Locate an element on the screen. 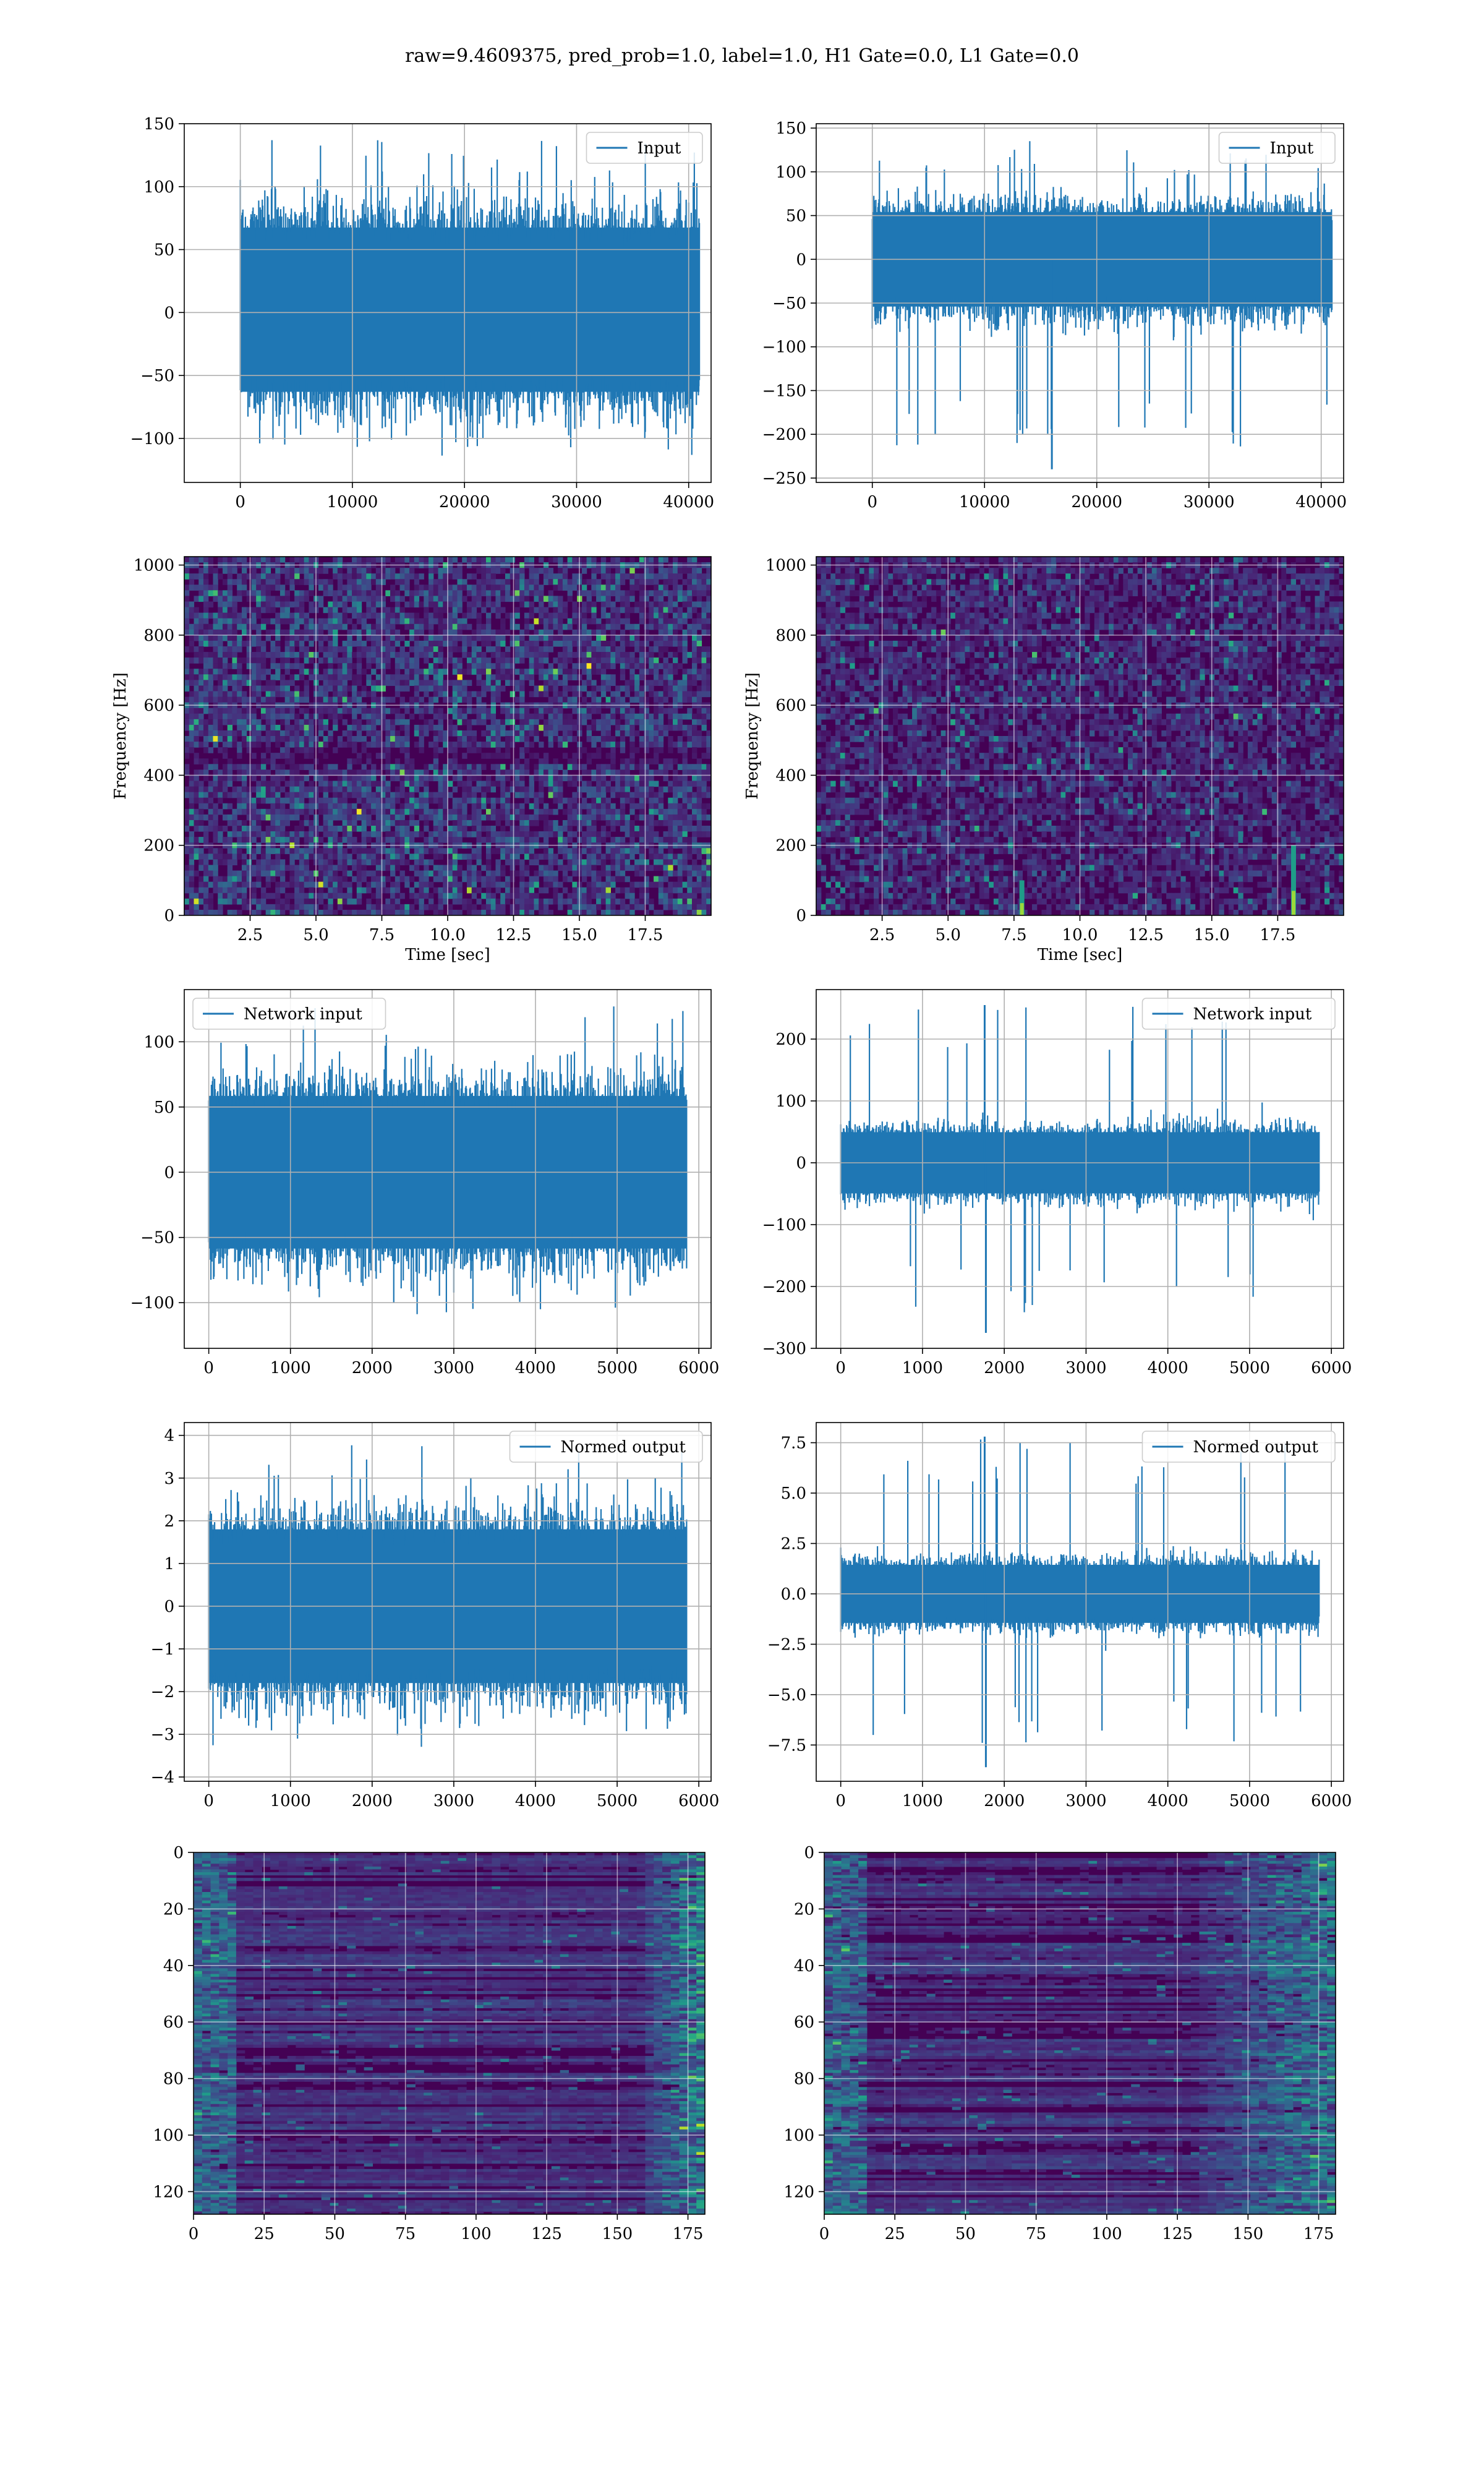  l1-input-series-line is located at coordinates (1102, 294).